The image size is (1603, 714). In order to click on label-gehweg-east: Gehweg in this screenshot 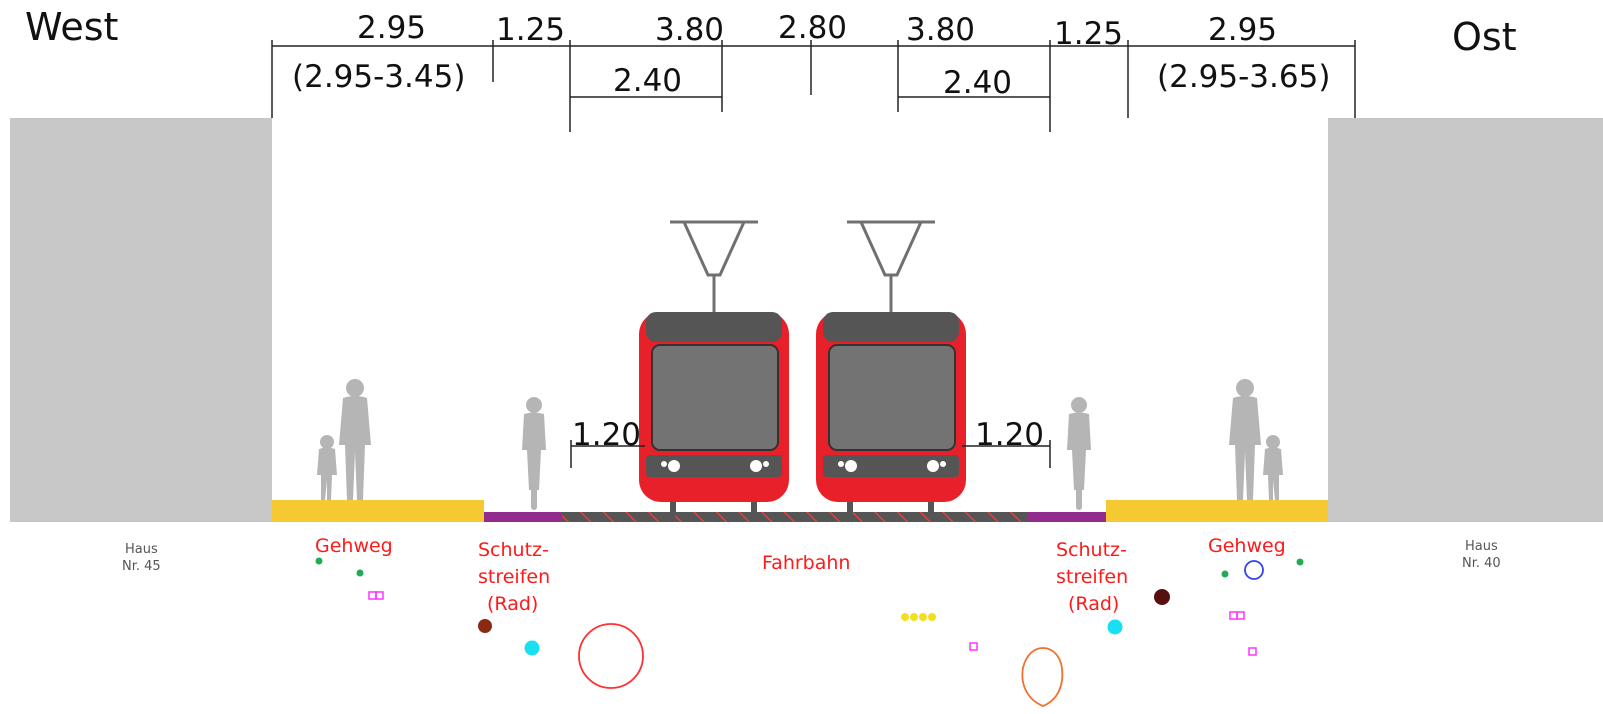, I will do `click(1247, 546)`.